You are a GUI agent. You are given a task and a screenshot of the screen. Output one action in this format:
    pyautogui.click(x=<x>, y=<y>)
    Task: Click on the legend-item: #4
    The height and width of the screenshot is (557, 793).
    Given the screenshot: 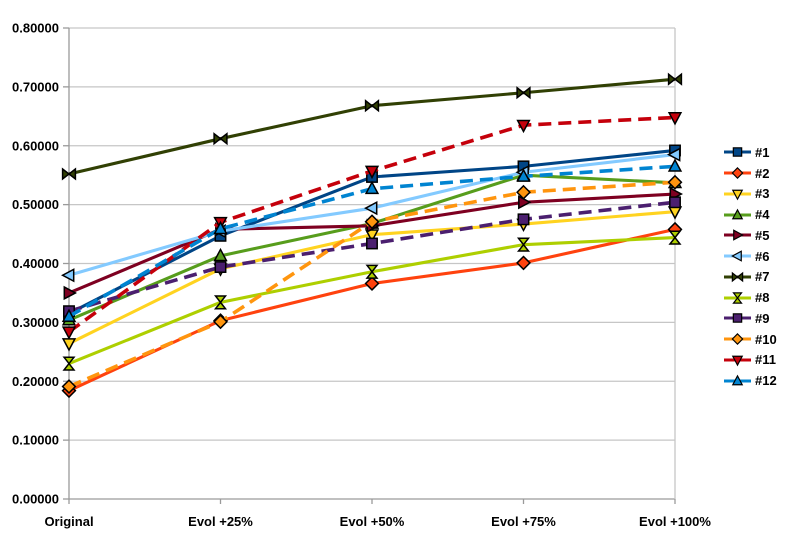 What is the action you would take?
    pyautogui.click(x=750, y=214)
    